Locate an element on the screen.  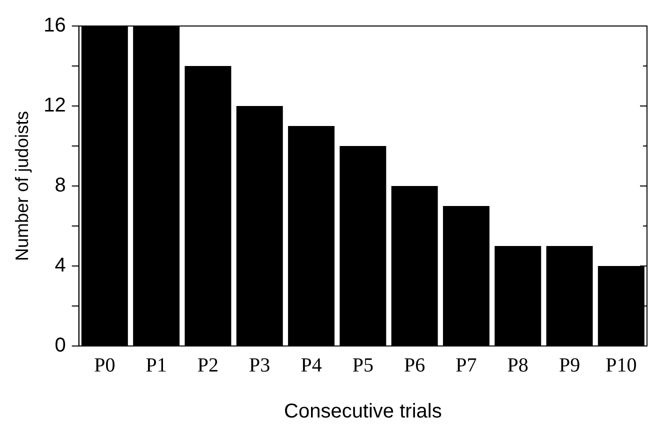
x-axis-title: Consecutive trials is located at coordinates (363, 411).